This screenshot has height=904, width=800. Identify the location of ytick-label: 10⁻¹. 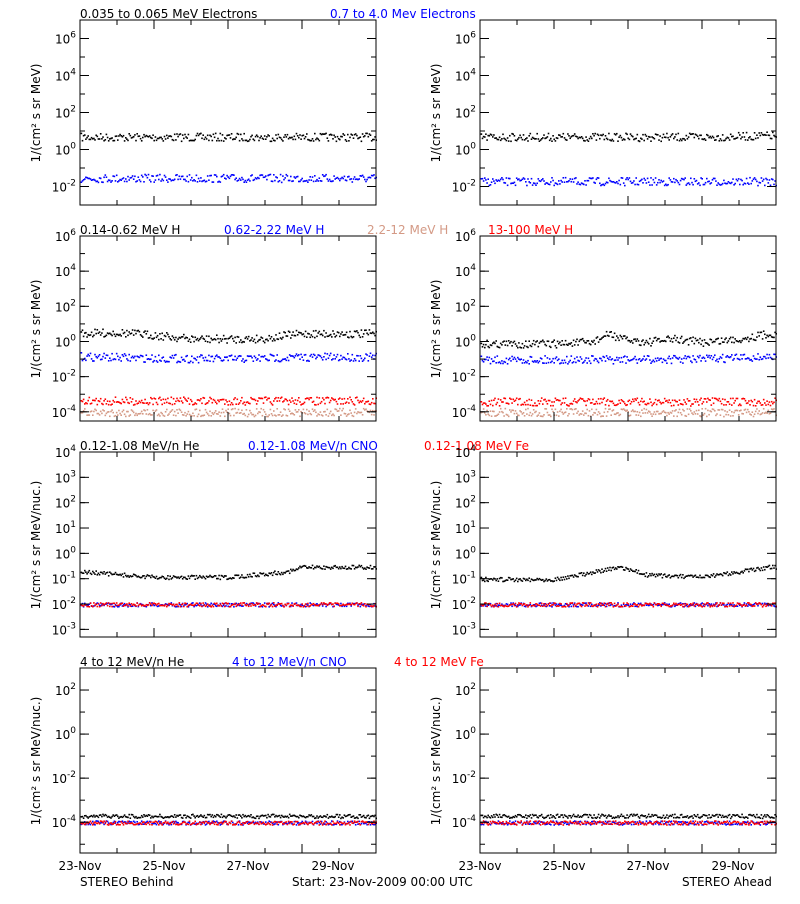
(64, 579).